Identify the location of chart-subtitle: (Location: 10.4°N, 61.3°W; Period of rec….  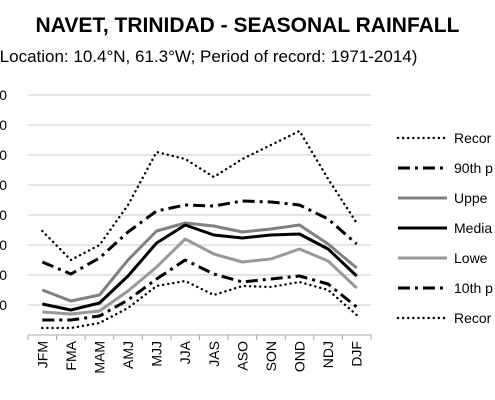
(209, 56).